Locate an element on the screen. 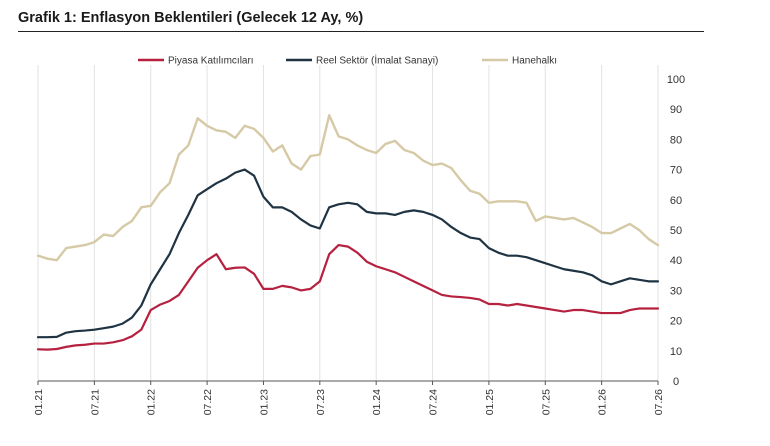  y-tick-label: 10 is located at coordinates (676, 352).